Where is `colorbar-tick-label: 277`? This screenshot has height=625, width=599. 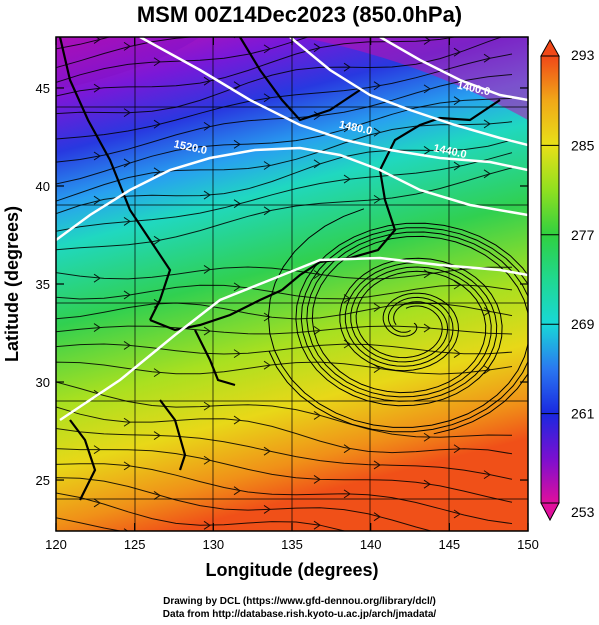 colorbar-tick-label: 277 is located at coordinates (583, 235).